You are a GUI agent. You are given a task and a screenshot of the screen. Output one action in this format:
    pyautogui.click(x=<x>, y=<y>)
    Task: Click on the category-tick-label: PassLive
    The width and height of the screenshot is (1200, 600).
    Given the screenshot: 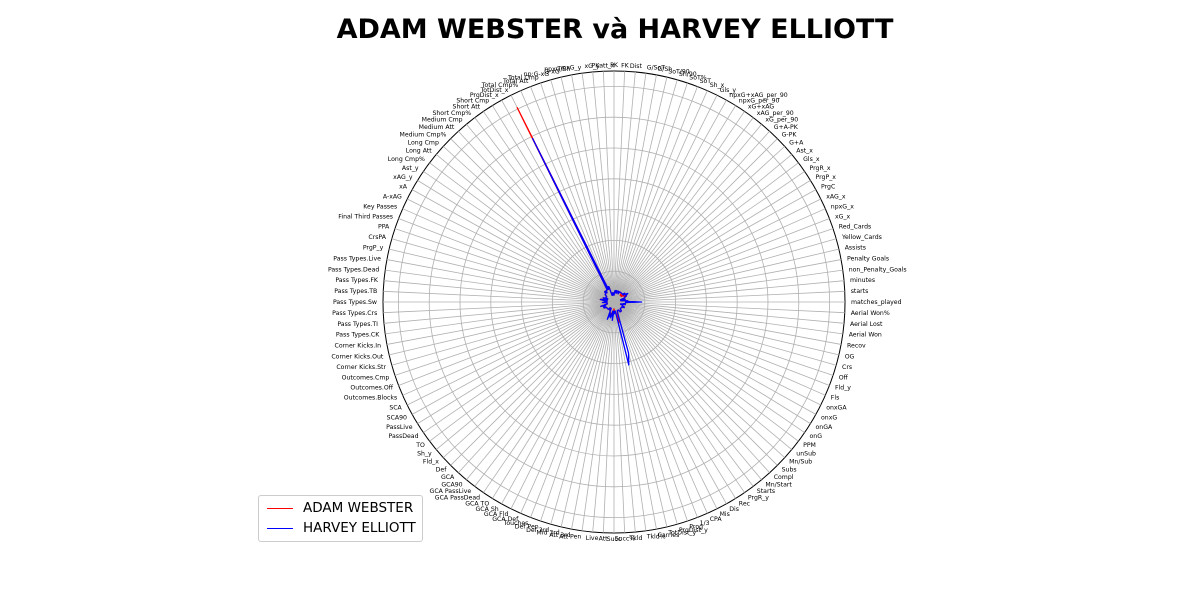 What is the action you would take?
    pyautogui.click(x=399, y=427)
    